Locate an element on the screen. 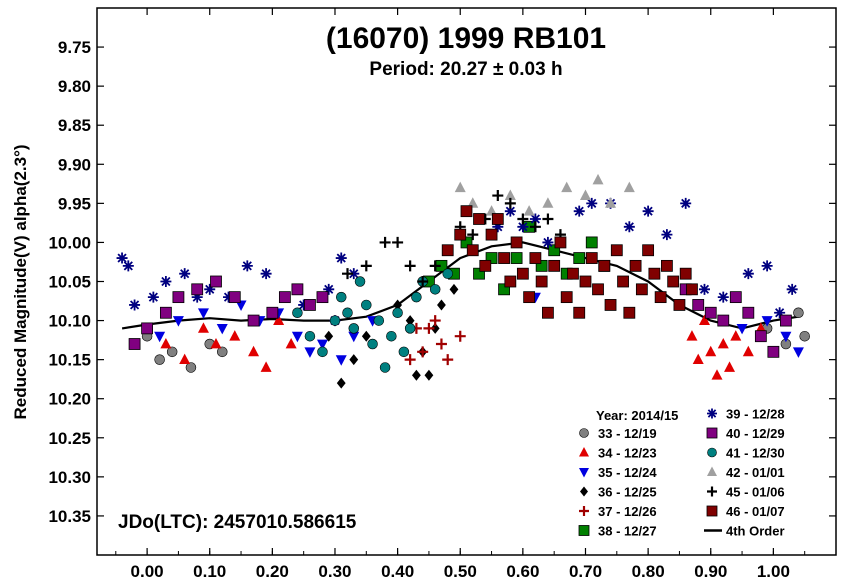 This screenshot has height=580, width=850. legend-label: 34 - 12/23 is located at coordinates (627, 453).